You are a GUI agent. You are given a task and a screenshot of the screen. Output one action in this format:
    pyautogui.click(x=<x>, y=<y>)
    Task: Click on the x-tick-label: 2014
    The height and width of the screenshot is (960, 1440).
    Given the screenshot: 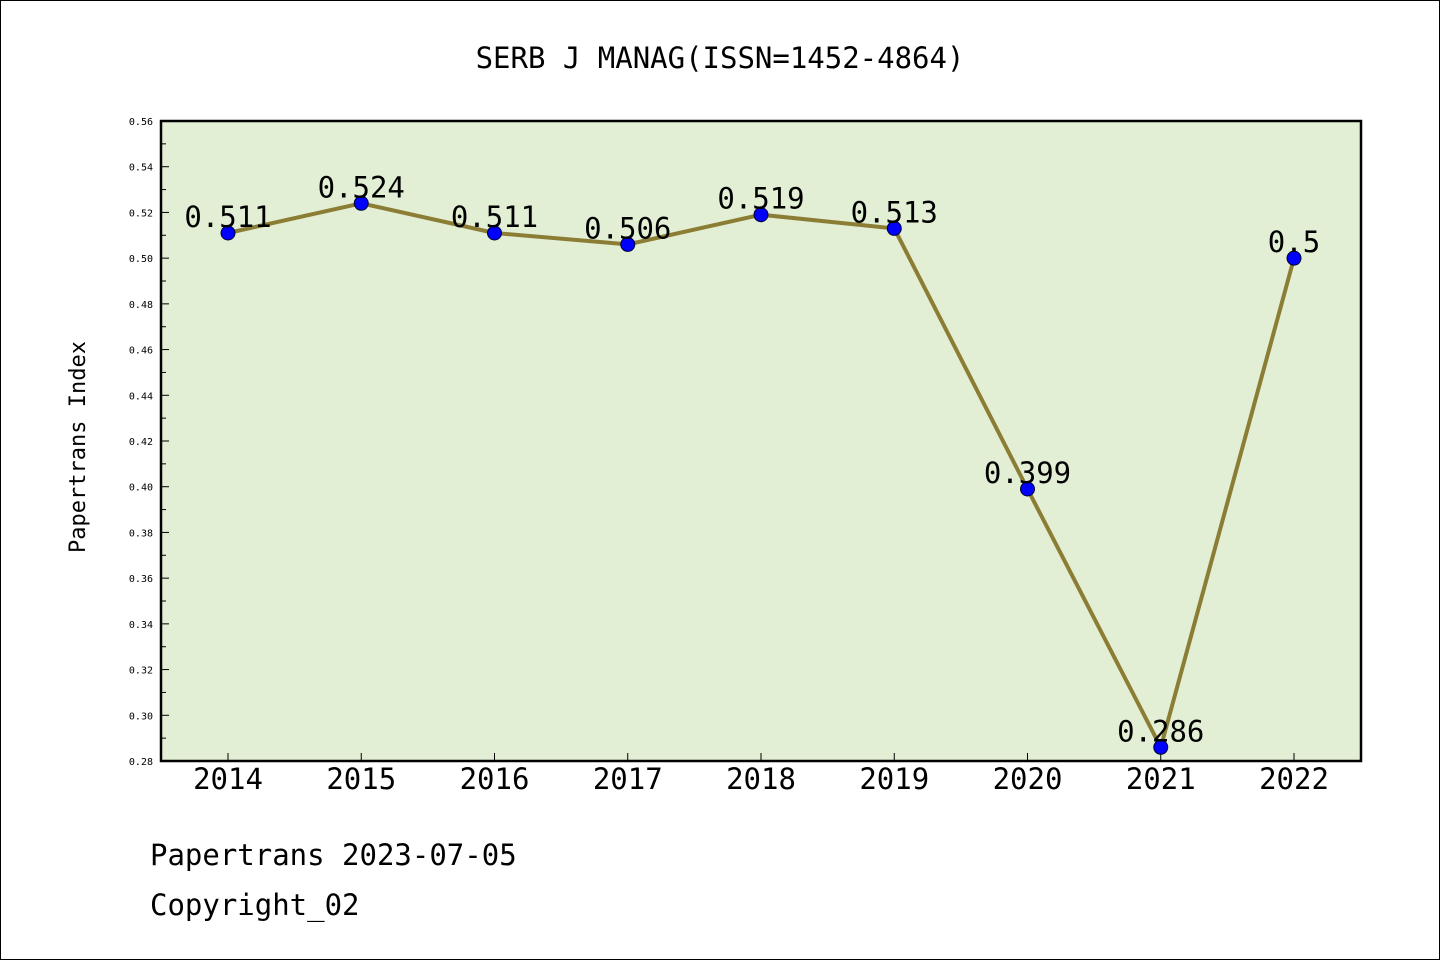 What is the action you would take?
    pyautogui.click(x=228, y=779)
    